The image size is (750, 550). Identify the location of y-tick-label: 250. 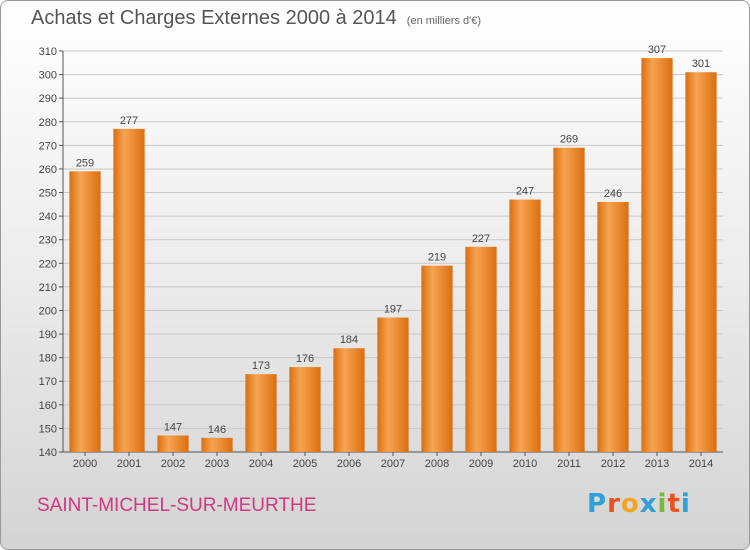
(48, 194).